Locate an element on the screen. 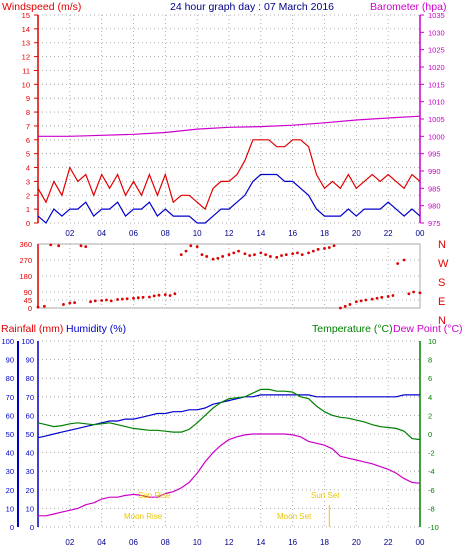  temperature-axis-title: Temperature (°C) is located at coordinates (352, 329).